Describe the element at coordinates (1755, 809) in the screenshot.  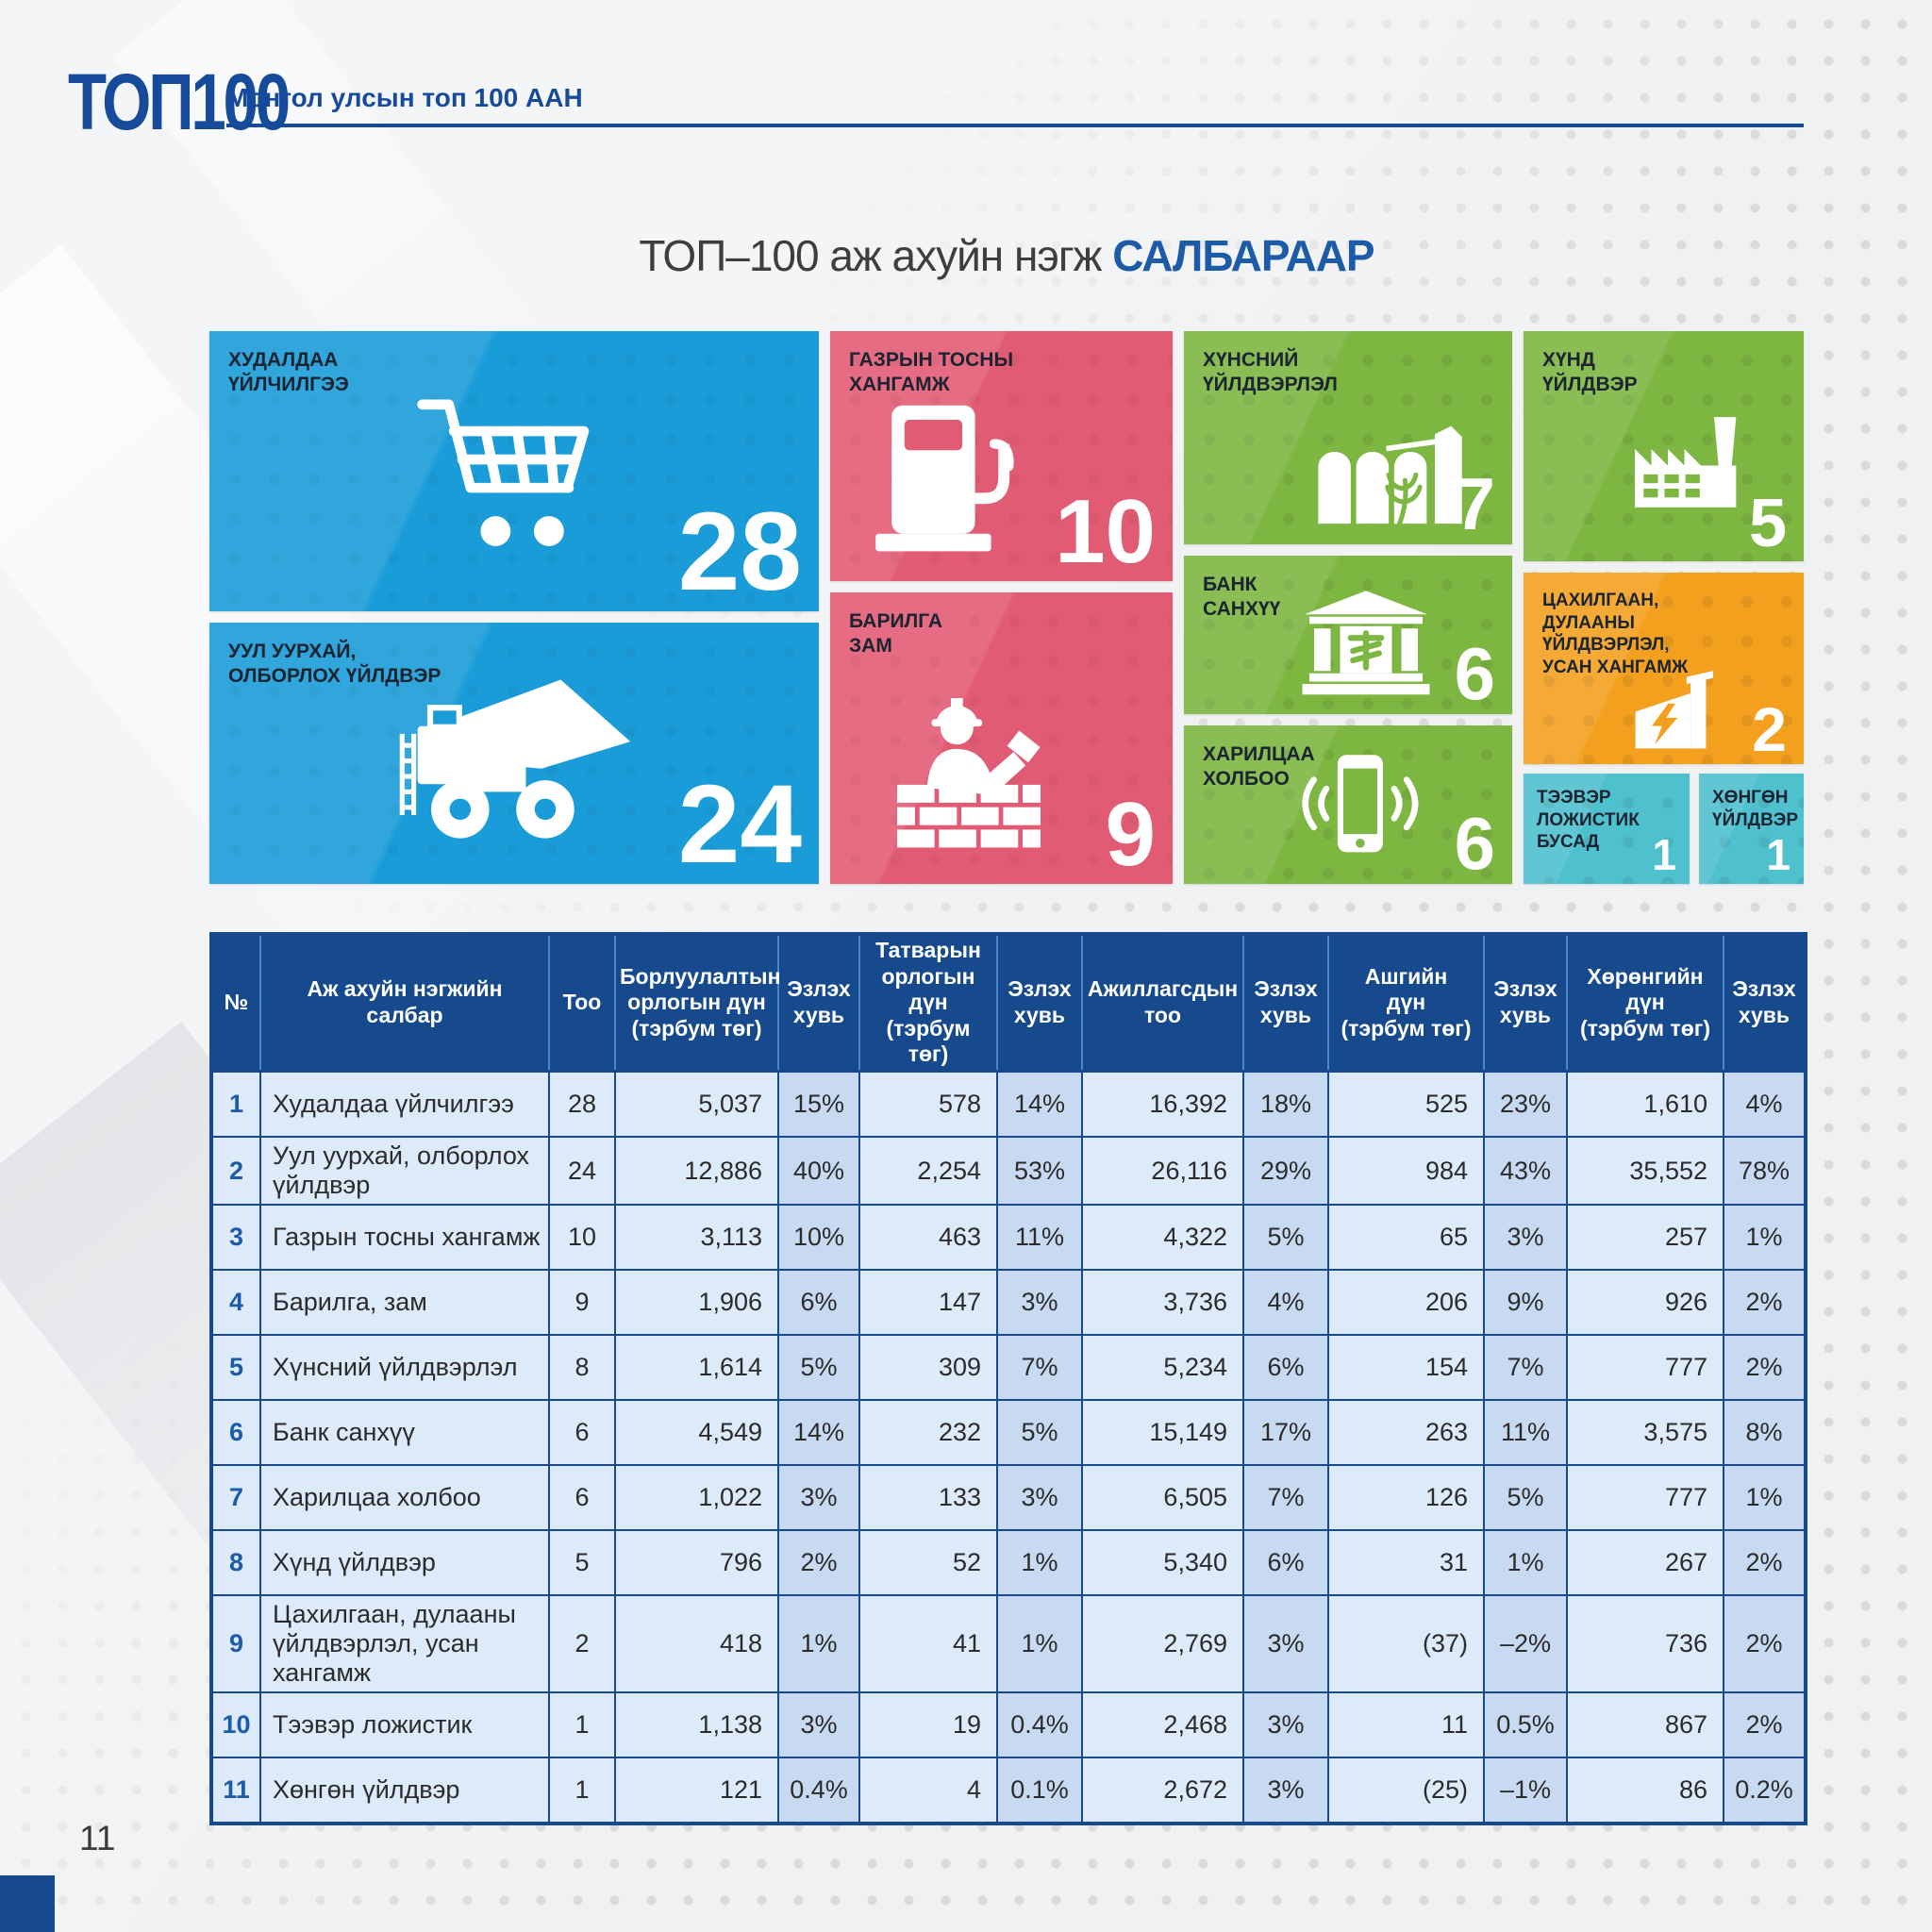
I see `tile-label: ХӨНГӨН ҮЙЛДВЭР` at that location.